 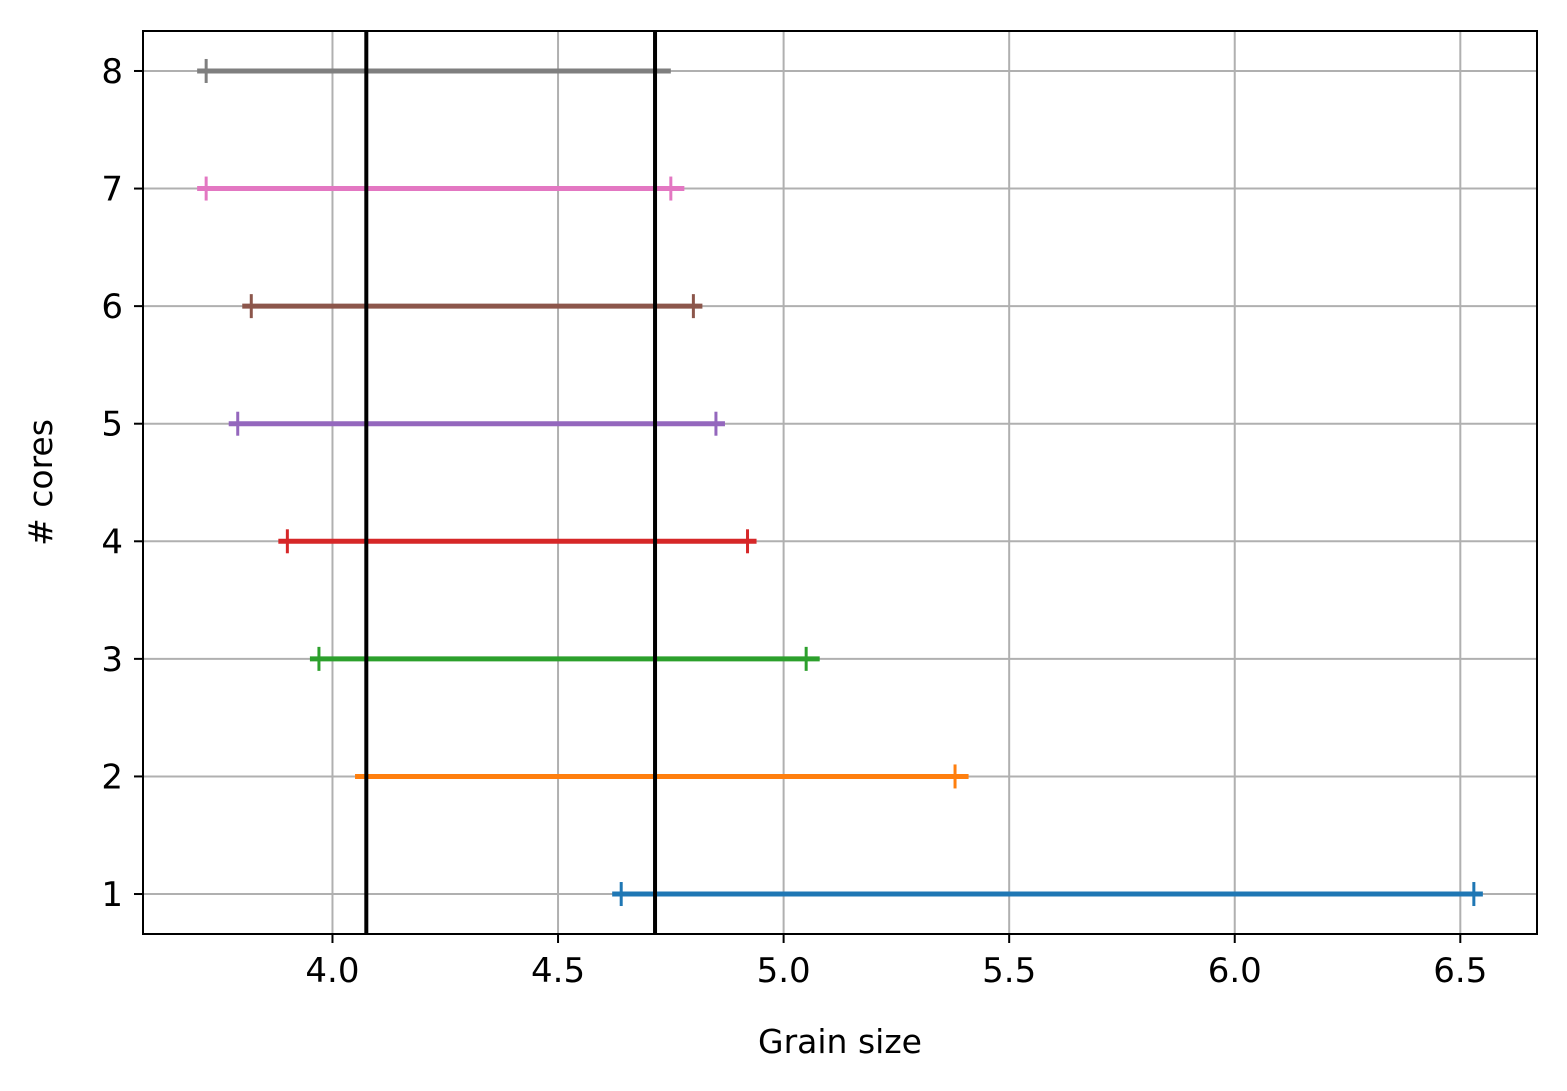 I want to click on y-tick-label: 8, so click(x=112, y=72).